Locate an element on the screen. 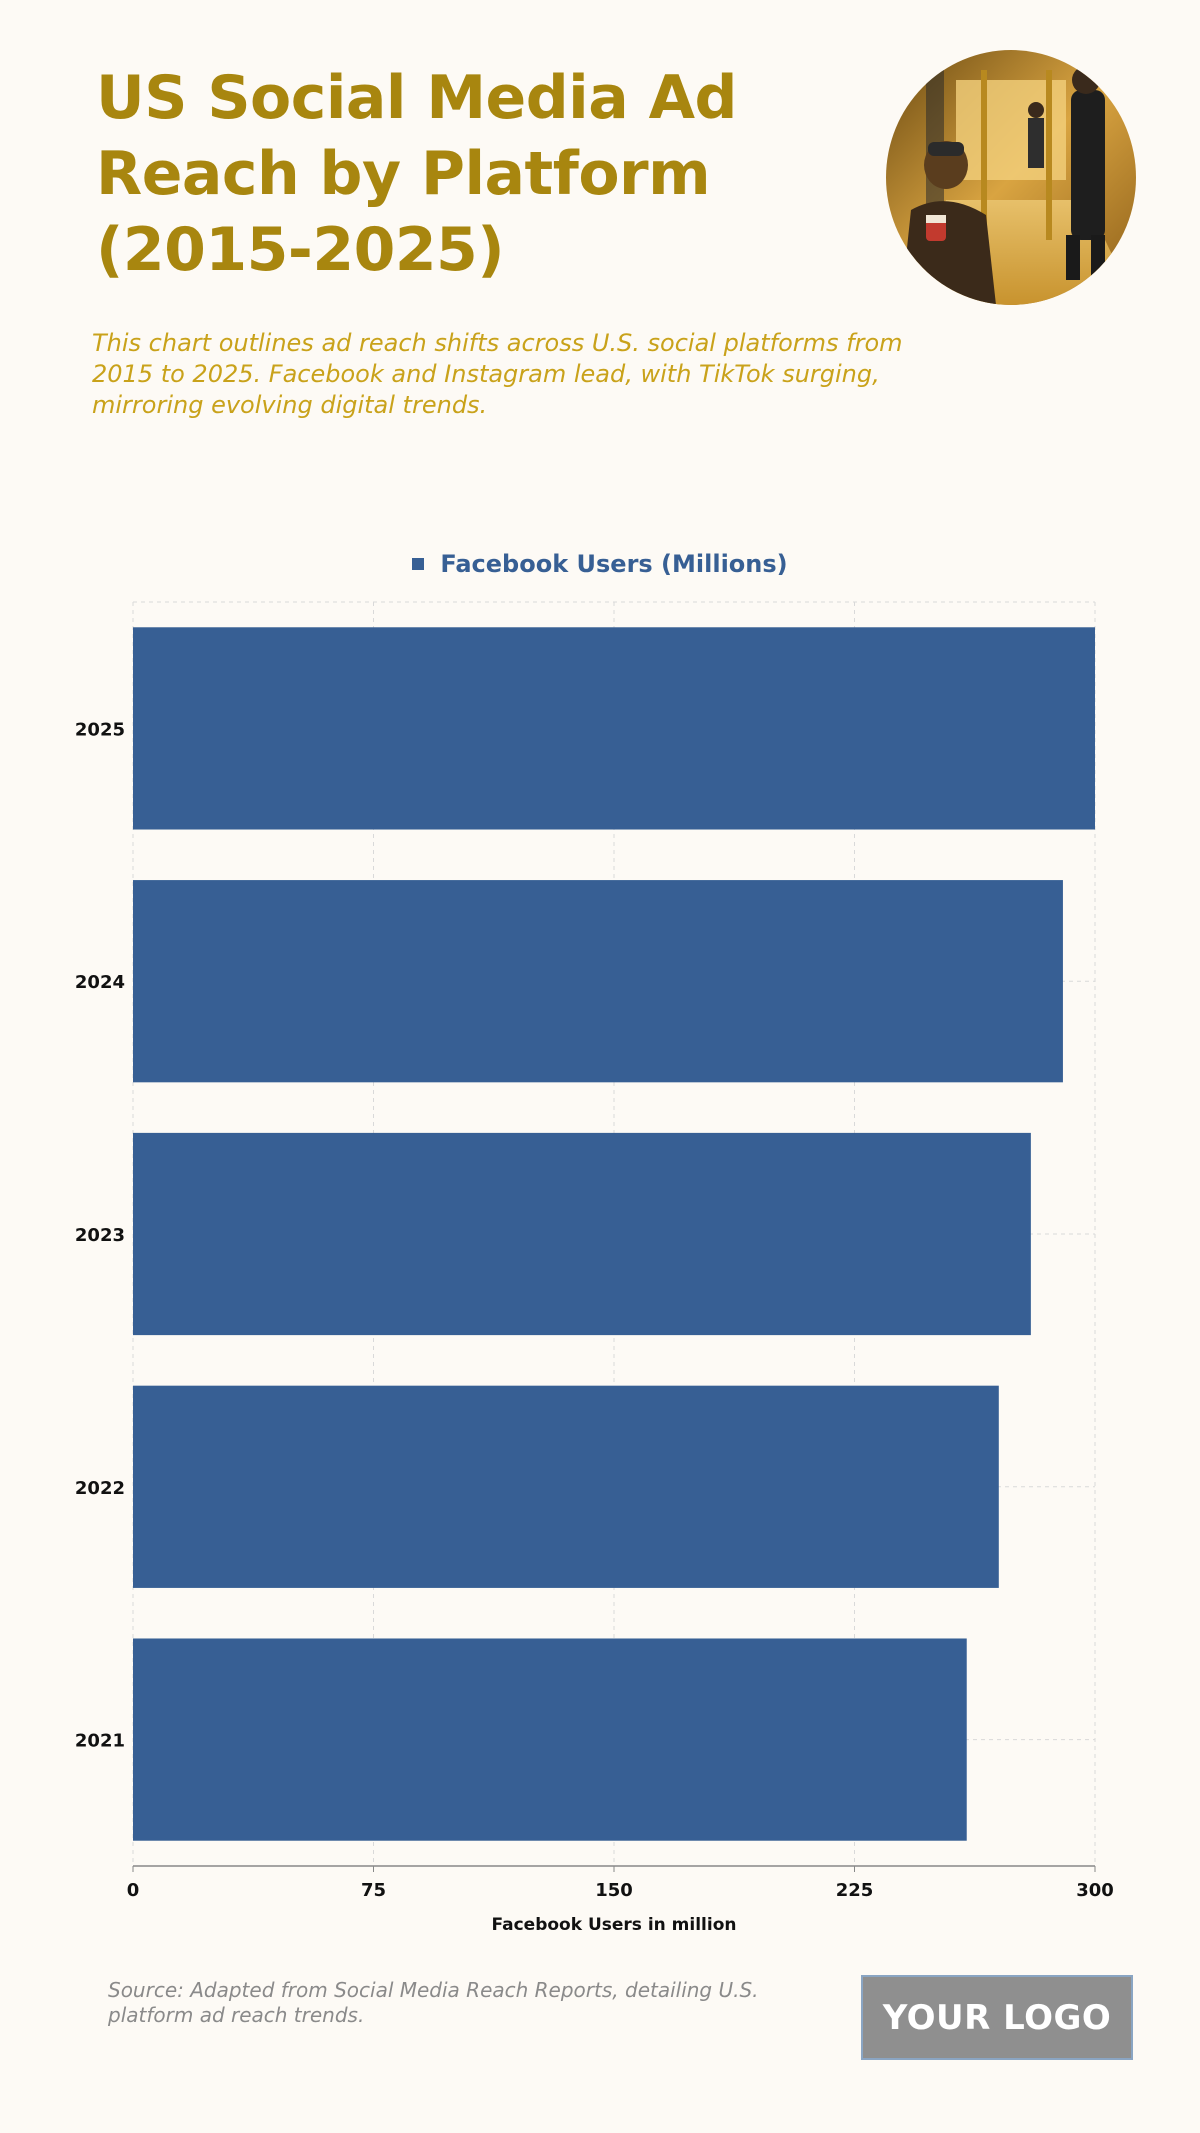 The height and width of the screenshot is (2133, 1200). x-axis-title: Facebook Users in million is located at coordinates (614, 1925).